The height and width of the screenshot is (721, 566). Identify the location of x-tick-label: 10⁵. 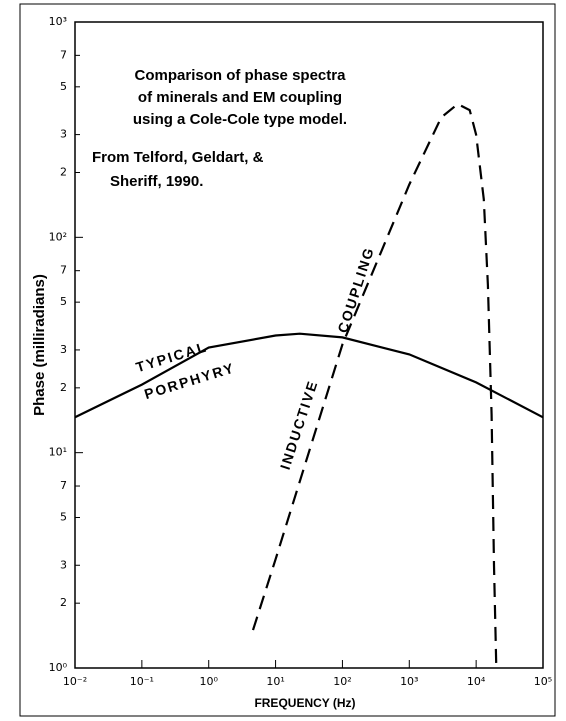
(543, 681).